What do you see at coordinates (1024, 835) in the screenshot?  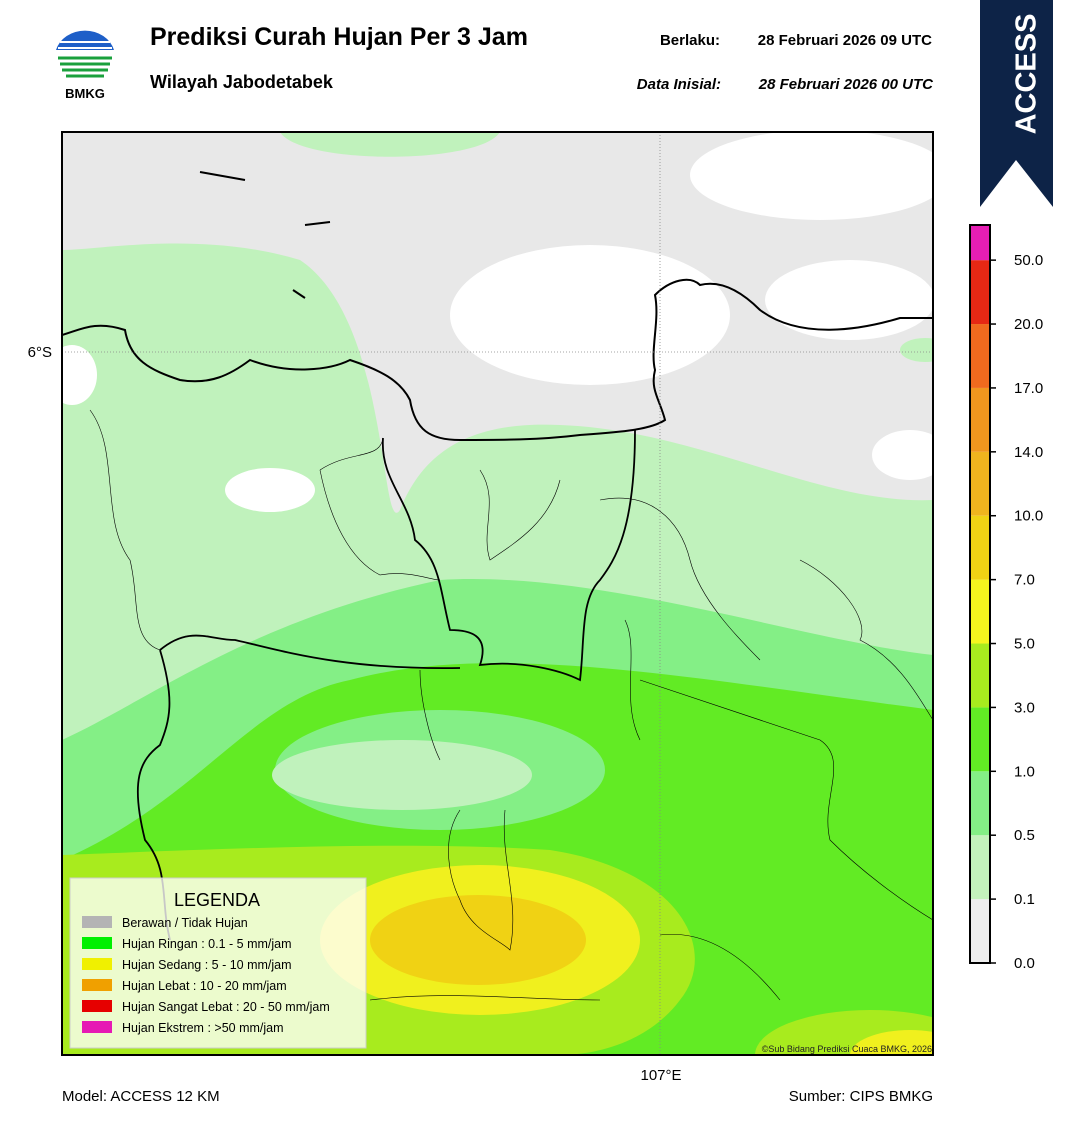 I see `colorbar-tick-label: 0.5` at bounding box center [1024, 835].